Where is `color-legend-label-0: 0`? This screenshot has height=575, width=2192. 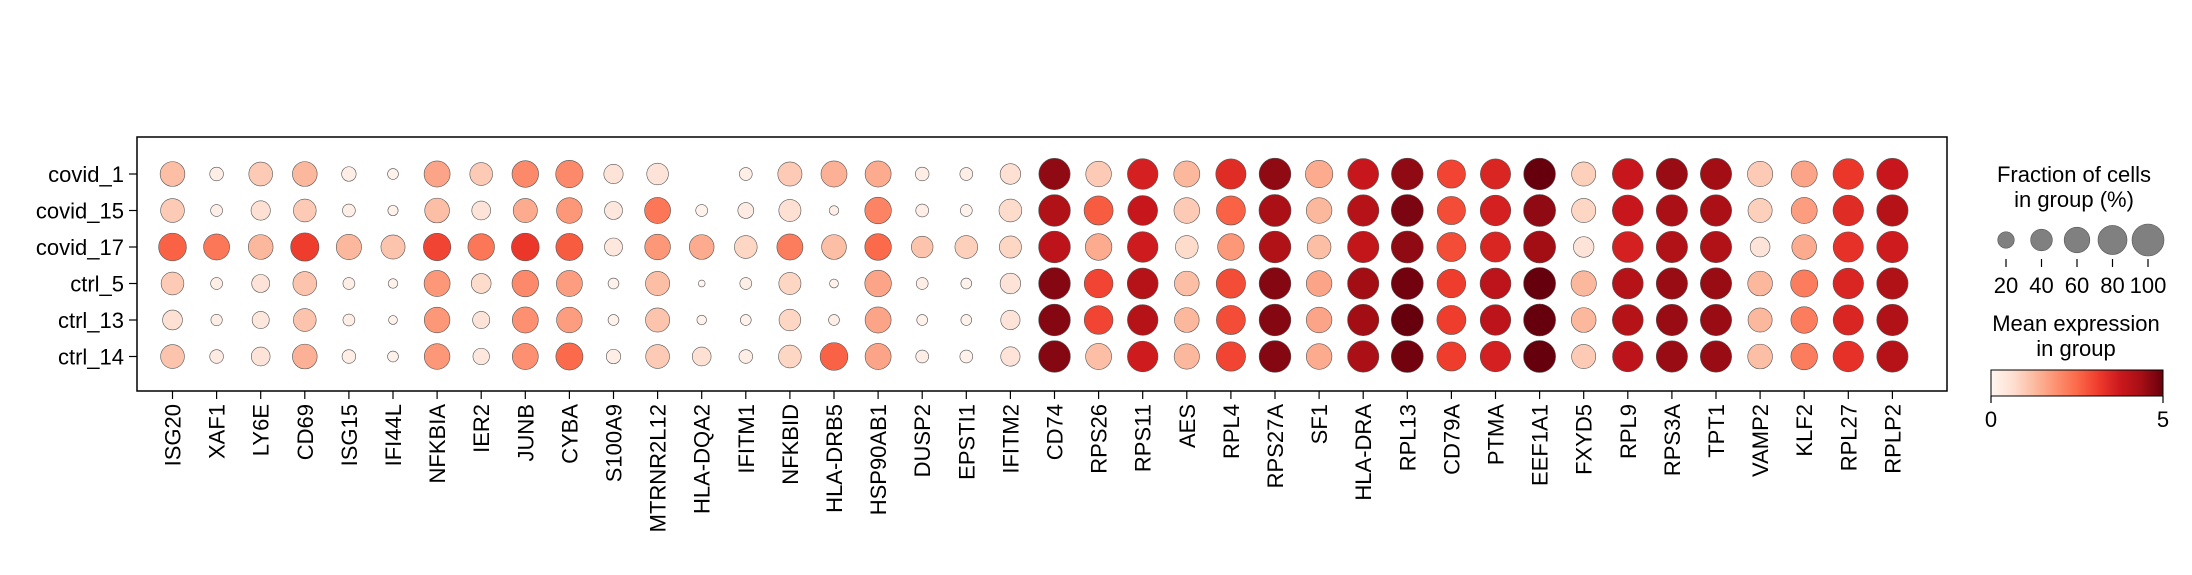 color-legend-label-0: 0 is located at coordinates (1991, 419).